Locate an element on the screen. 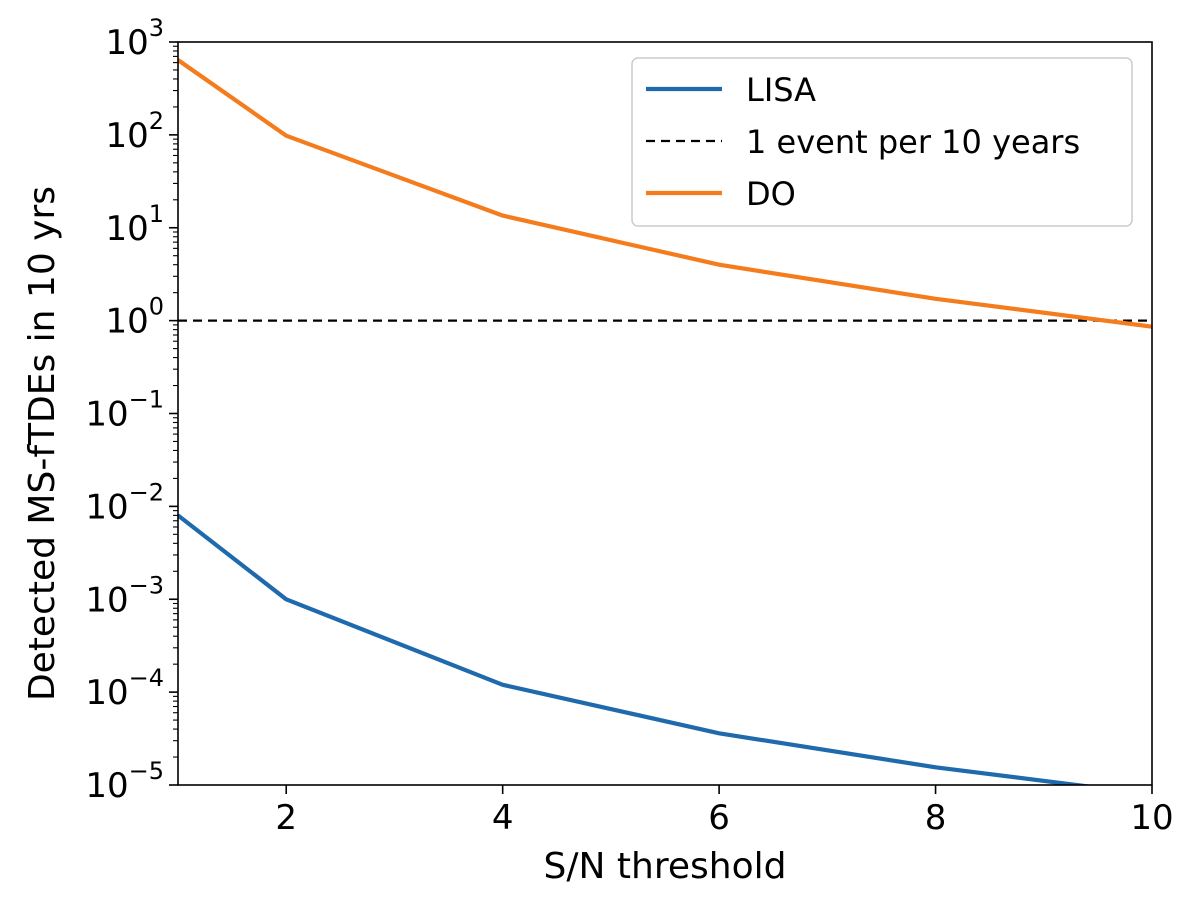 The width and height of the screenshot is (1200, 912). y-tick-label: 10² is located at coordinates (134, 131).